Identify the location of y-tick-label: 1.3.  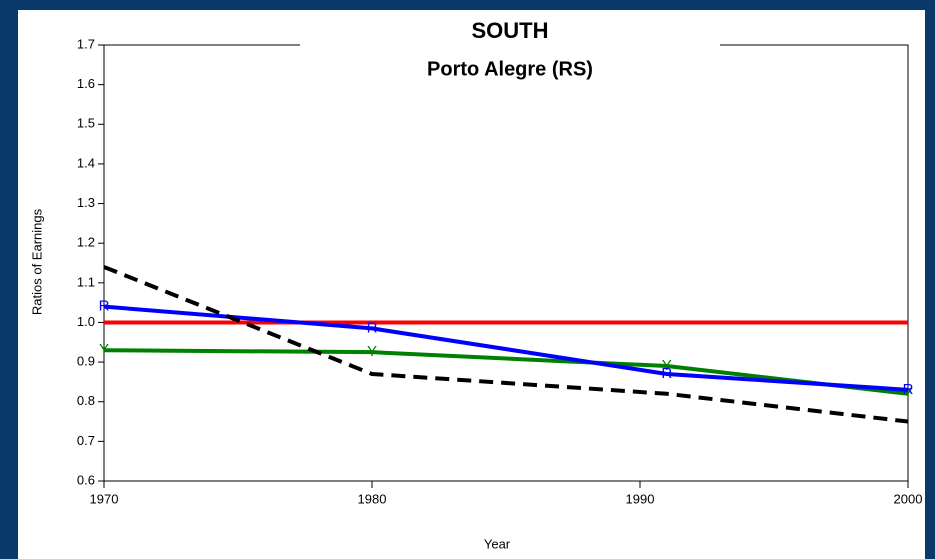
(86, 202).